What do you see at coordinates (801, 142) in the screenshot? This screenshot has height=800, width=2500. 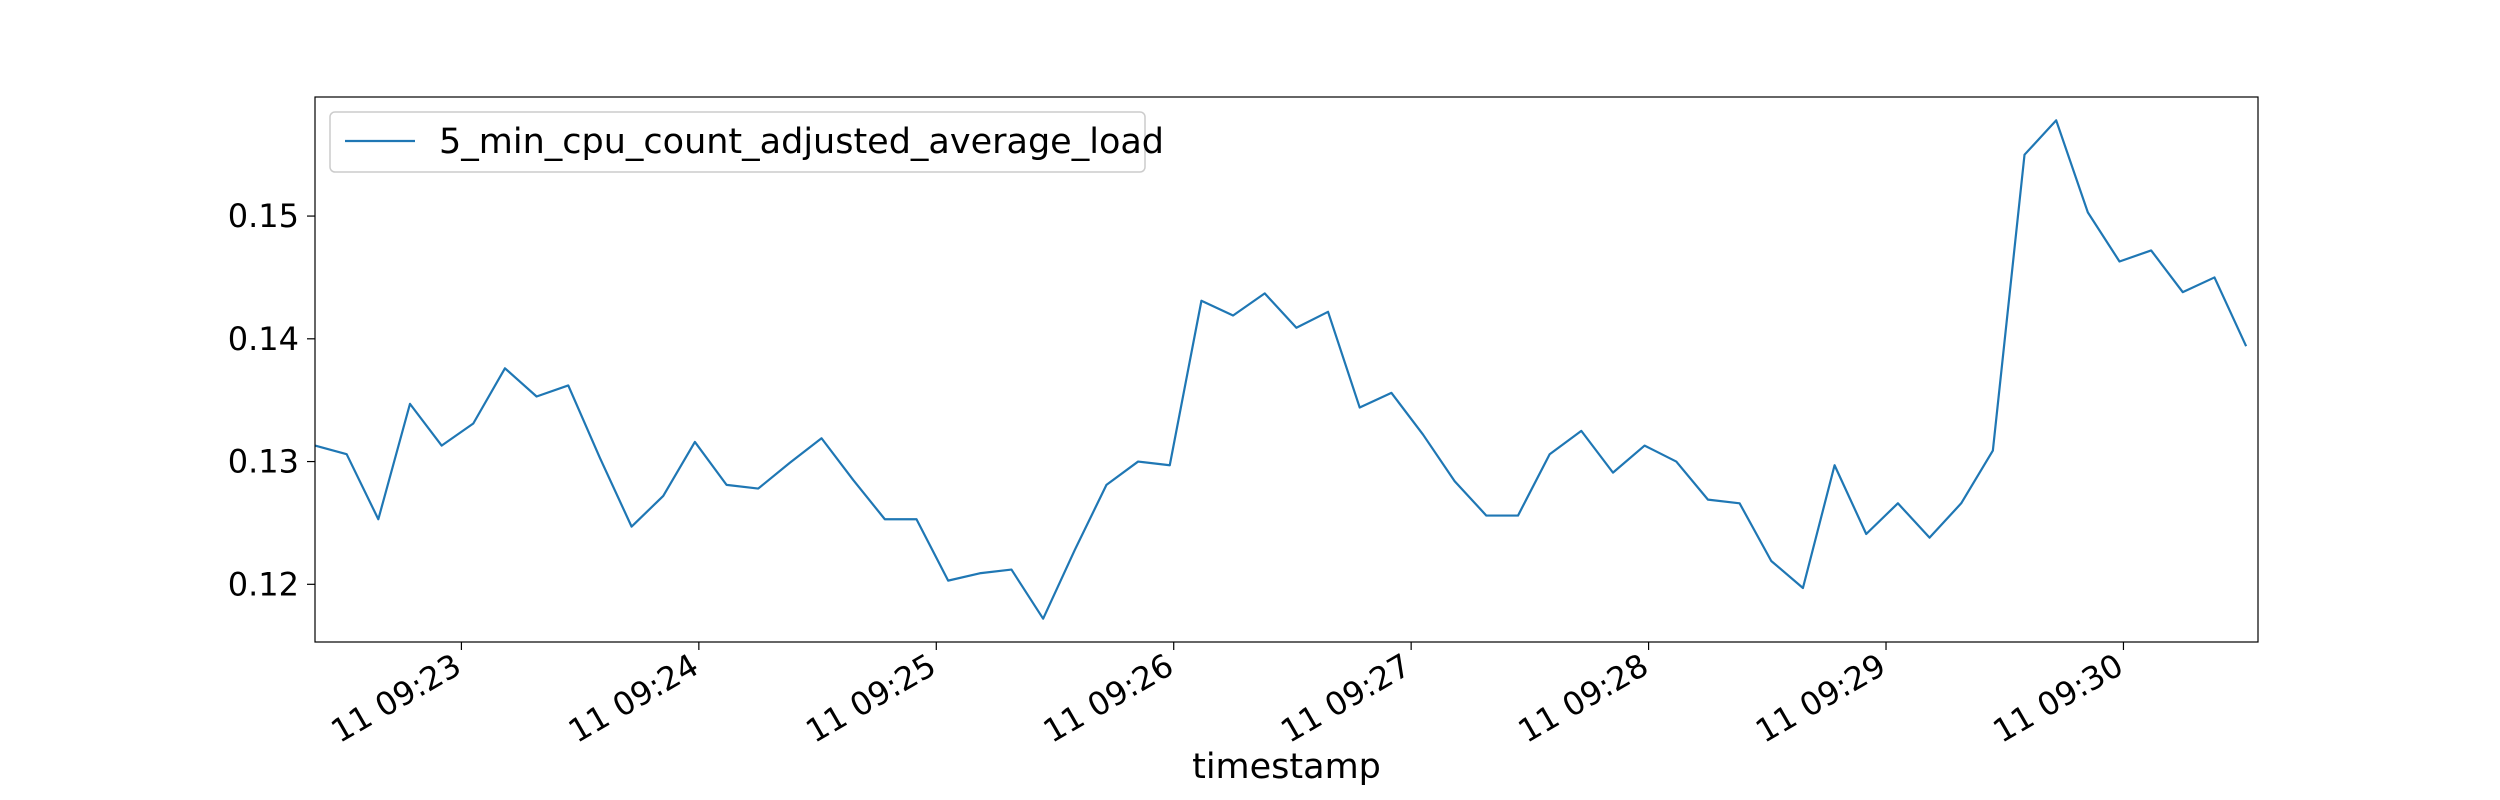 I see `legend-entry-label: 5_min_cpu_count_adjusted_average_load` at bounding box center [801, 142].